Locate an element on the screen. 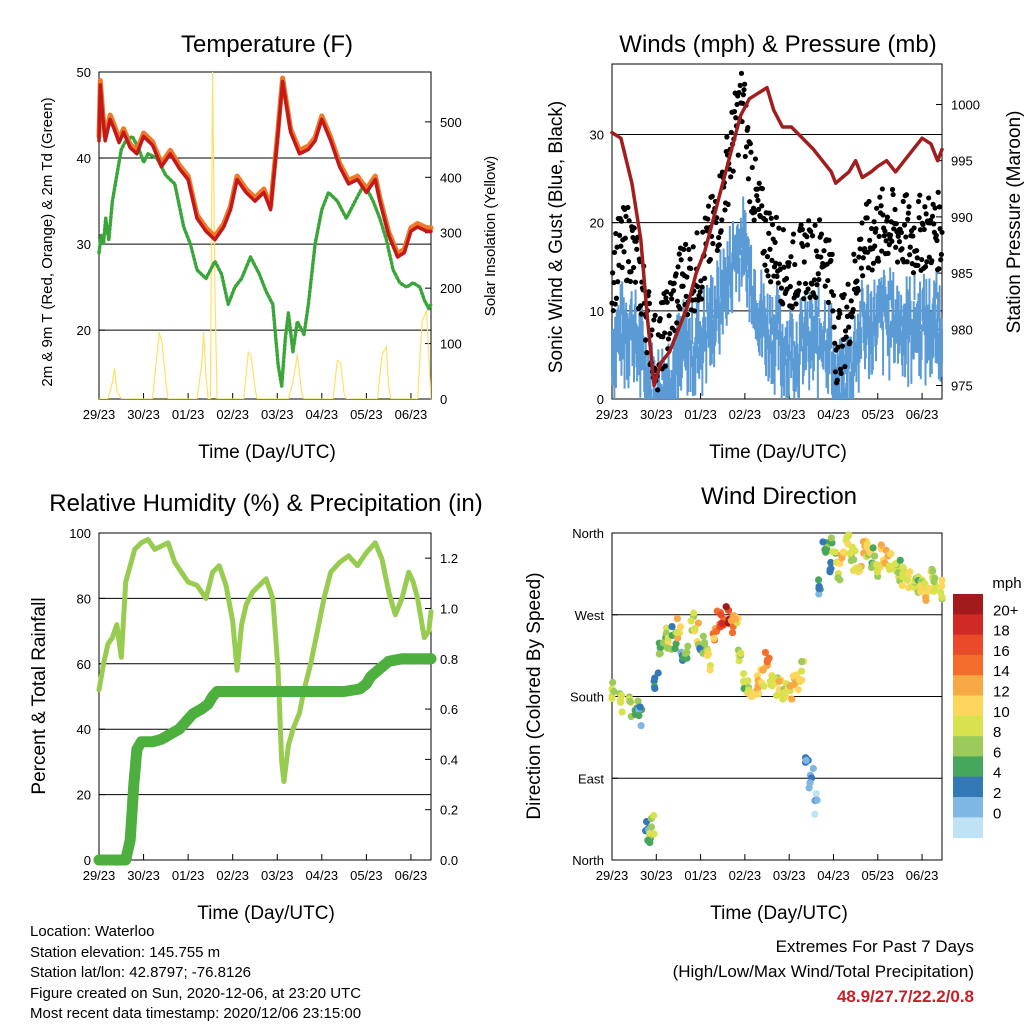 This screenshot has width=1024, height=1025. y2-tick-label: 0 is located at coordinates (443, 399).